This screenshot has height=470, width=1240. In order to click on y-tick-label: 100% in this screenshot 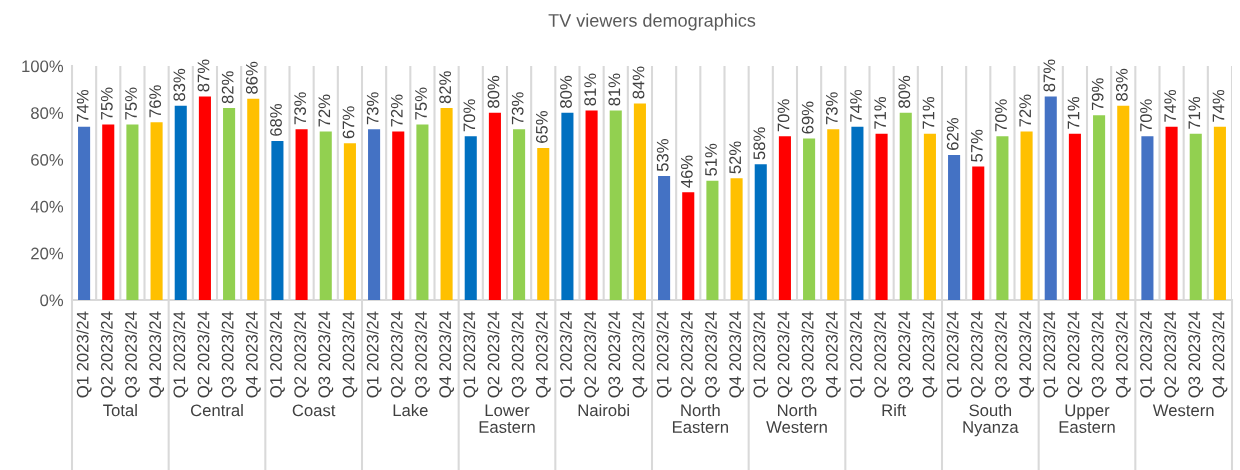, I will do `click(43, 66)`.